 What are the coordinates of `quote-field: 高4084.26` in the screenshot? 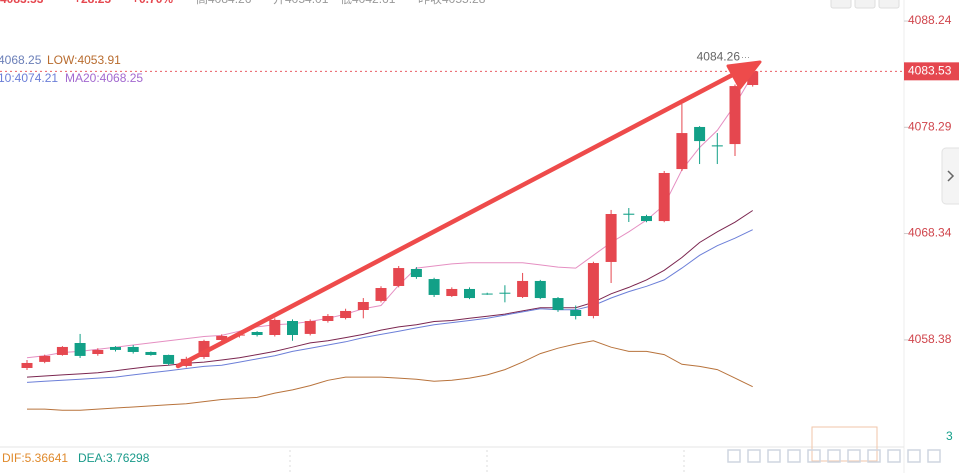 It's located at (224, 3).